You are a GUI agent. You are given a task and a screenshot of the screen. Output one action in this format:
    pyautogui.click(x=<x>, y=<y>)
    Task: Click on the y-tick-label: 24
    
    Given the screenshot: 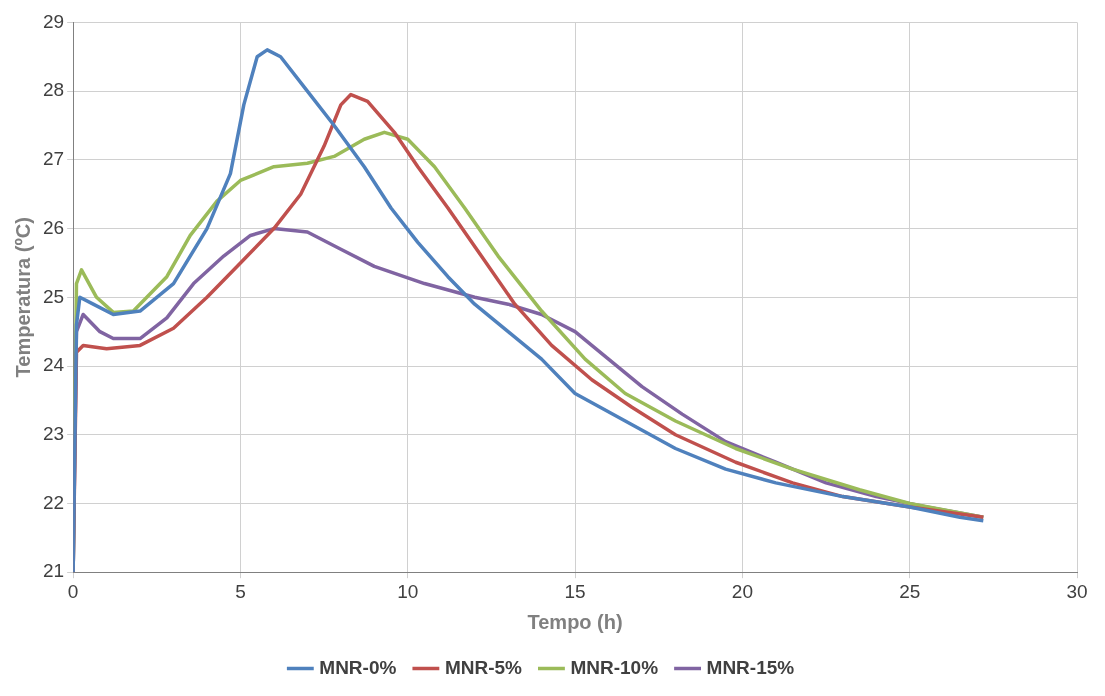 What is the action you would take?
    pyautogui.click(x=53, y=365)
    